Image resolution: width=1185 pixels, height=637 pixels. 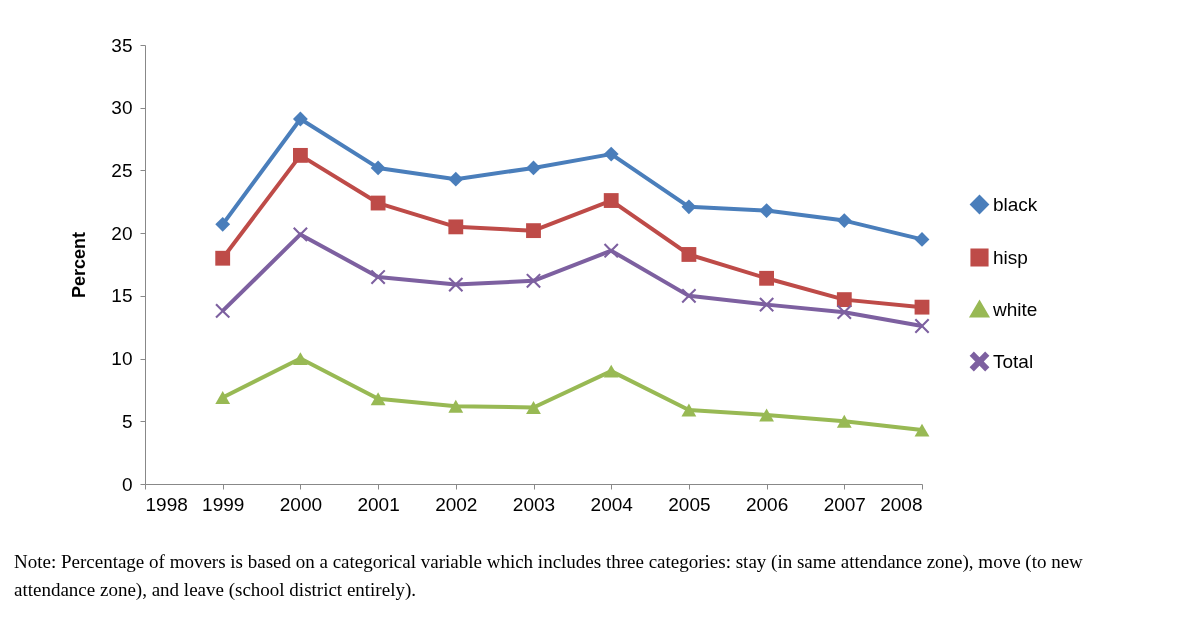 I want to click on x-tick-label: 2000, so click(x=301, y=504).